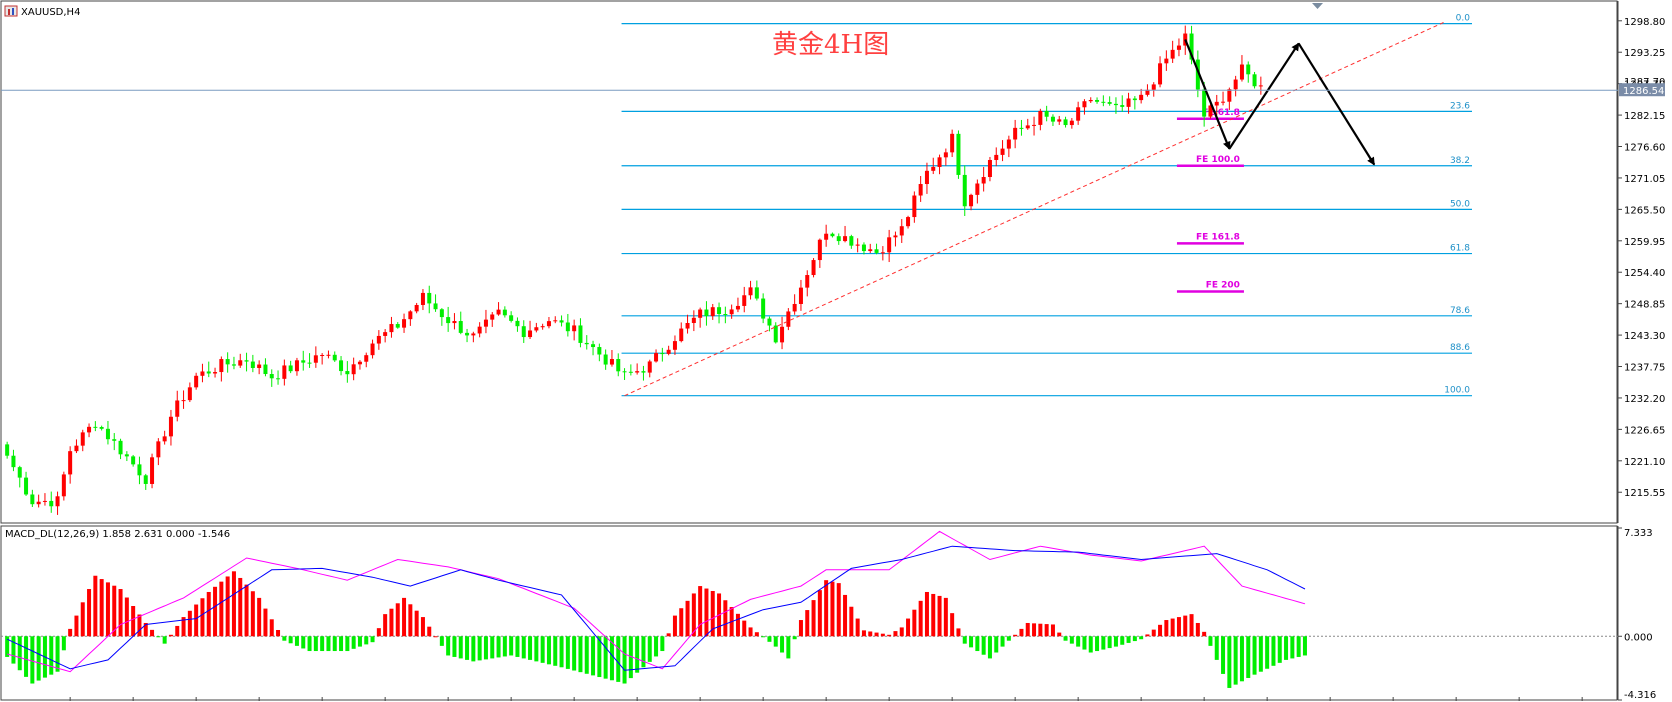 Image resolution: width=1672 pixels, height=702 pixels. What do you see at coordinates (1218, 160) in the screenshot?
I see `fe-level-label: FE 100.0` at bounding box center [1218, 160].